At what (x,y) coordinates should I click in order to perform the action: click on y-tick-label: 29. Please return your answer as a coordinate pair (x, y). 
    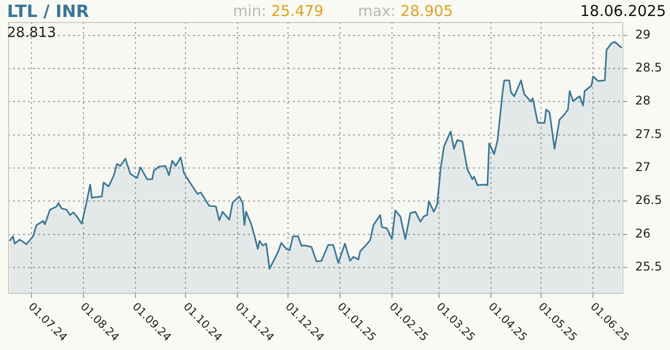
    Looking at the image, I should click on (643, 34).